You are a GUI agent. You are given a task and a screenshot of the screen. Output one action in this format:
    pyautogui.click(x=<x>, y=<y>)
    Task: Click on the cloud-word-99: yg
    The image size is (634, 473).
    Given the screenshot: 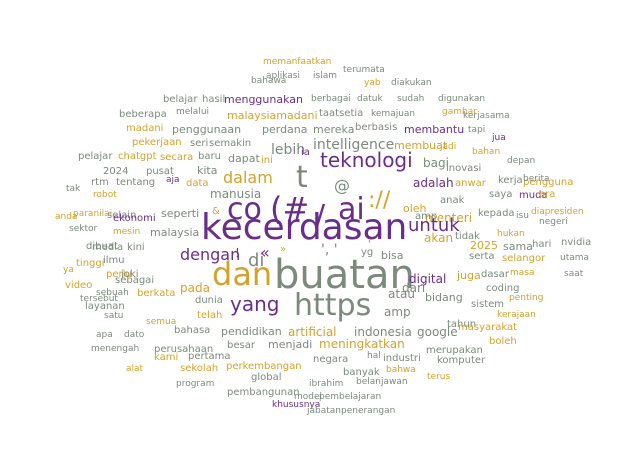 What is the action you would take?
    pyautogui.click(x=367, y=252)
    